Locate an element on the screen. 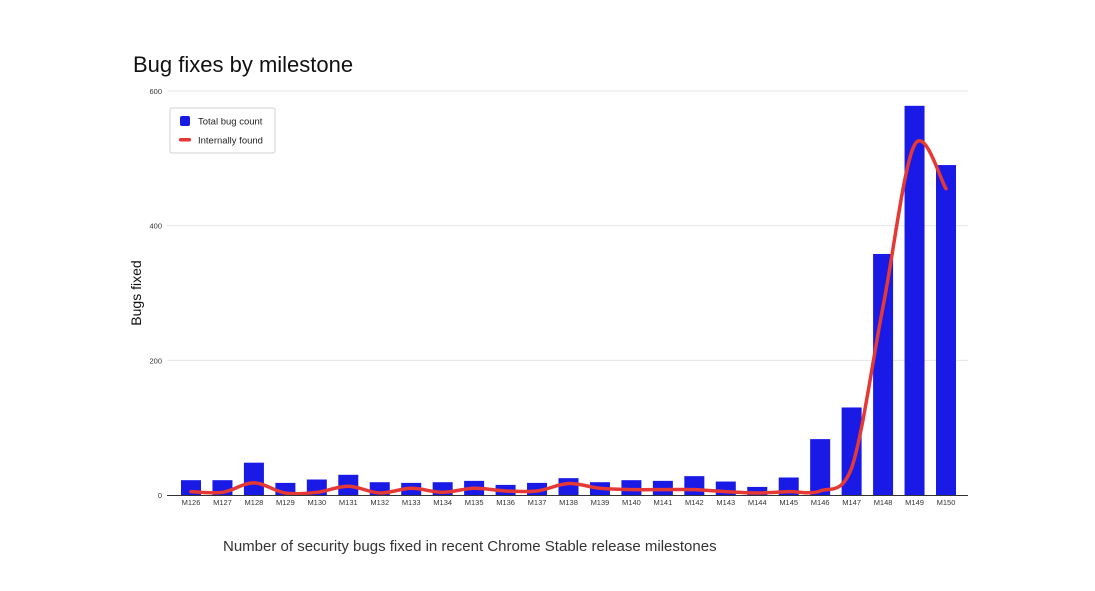 The height and width of the screenshot is (591, 1095). x-tick-label: M134 is located at coordinates (442, 502).